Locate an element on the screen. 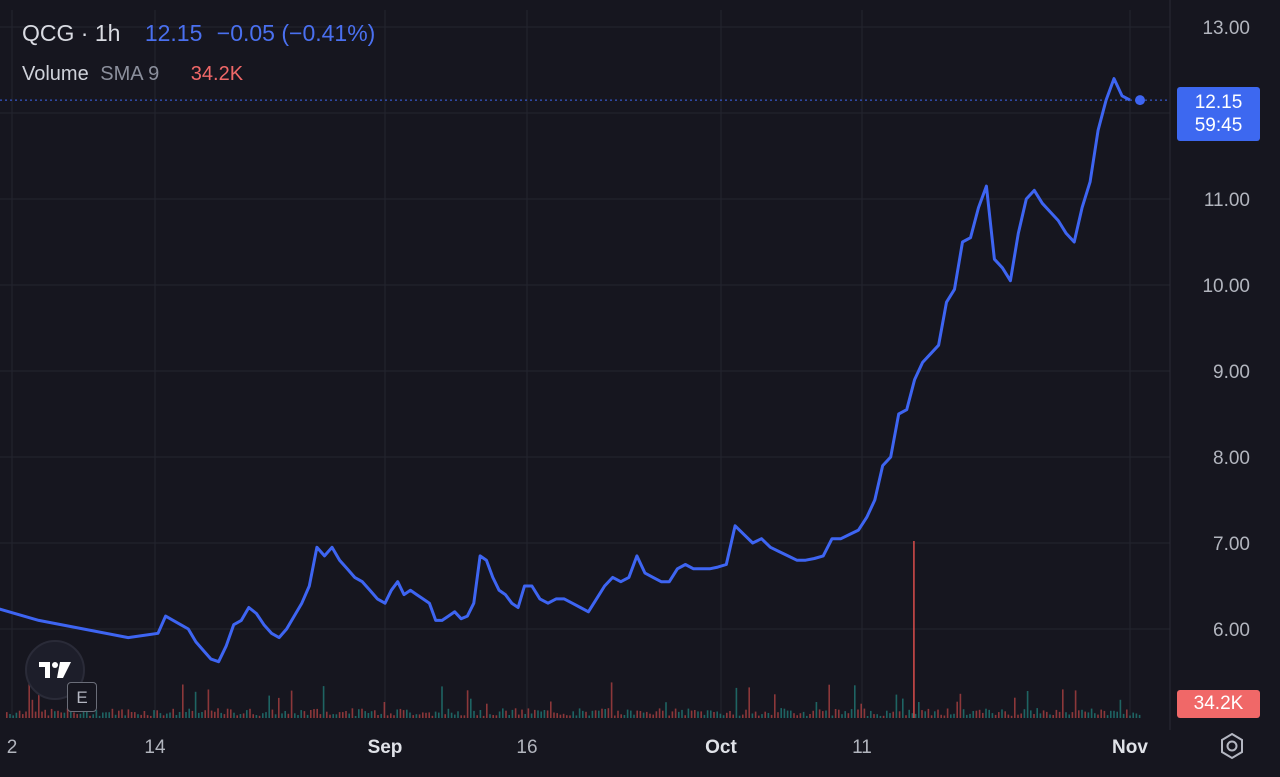  symbol-label: QCG · 1h is located at coordinates (71, 33).